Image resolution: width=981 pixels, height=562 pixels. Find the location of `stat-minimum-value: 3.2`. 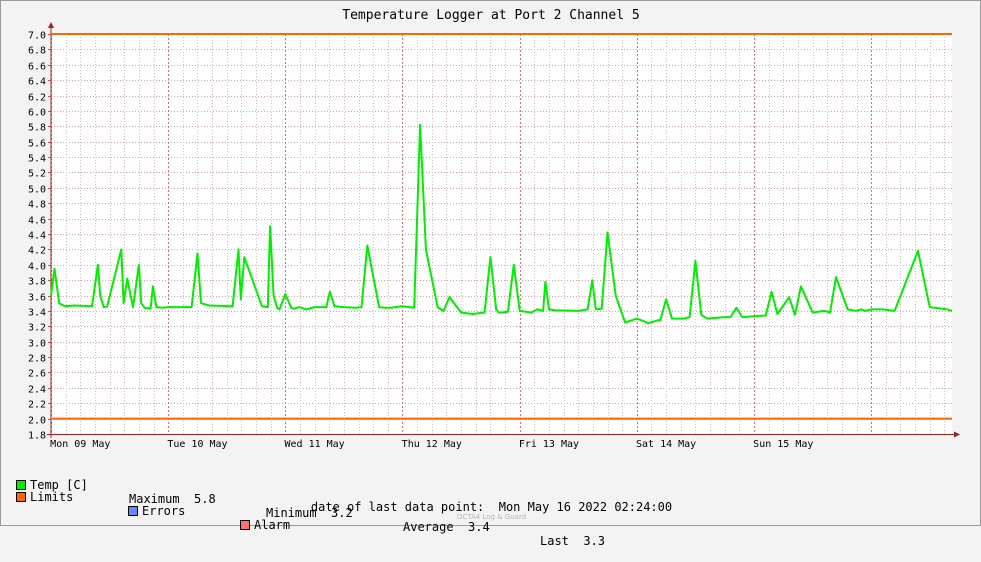

stat-minimum-value: 3.2 is located at coordinates (342, 513).